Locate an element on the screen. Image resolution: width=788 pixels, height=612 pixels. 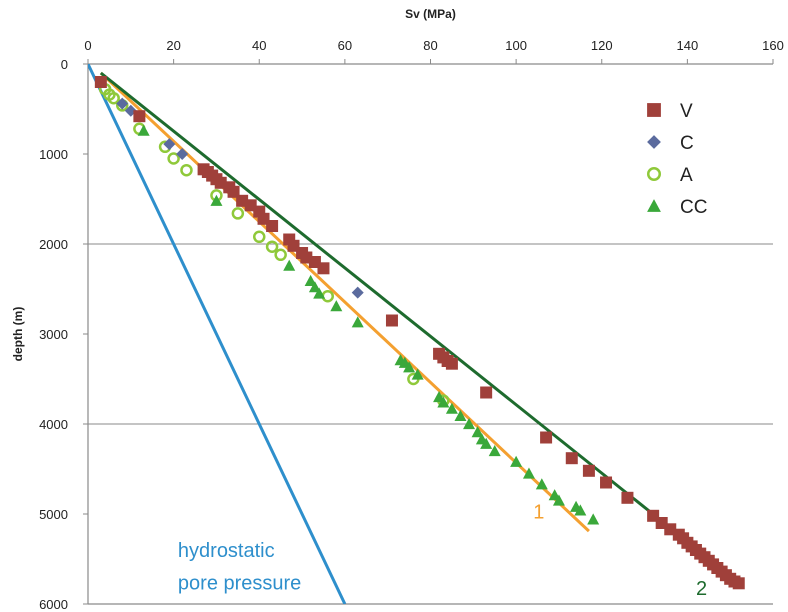
x-tick-label: 140 is located at coordinates (688, 45).